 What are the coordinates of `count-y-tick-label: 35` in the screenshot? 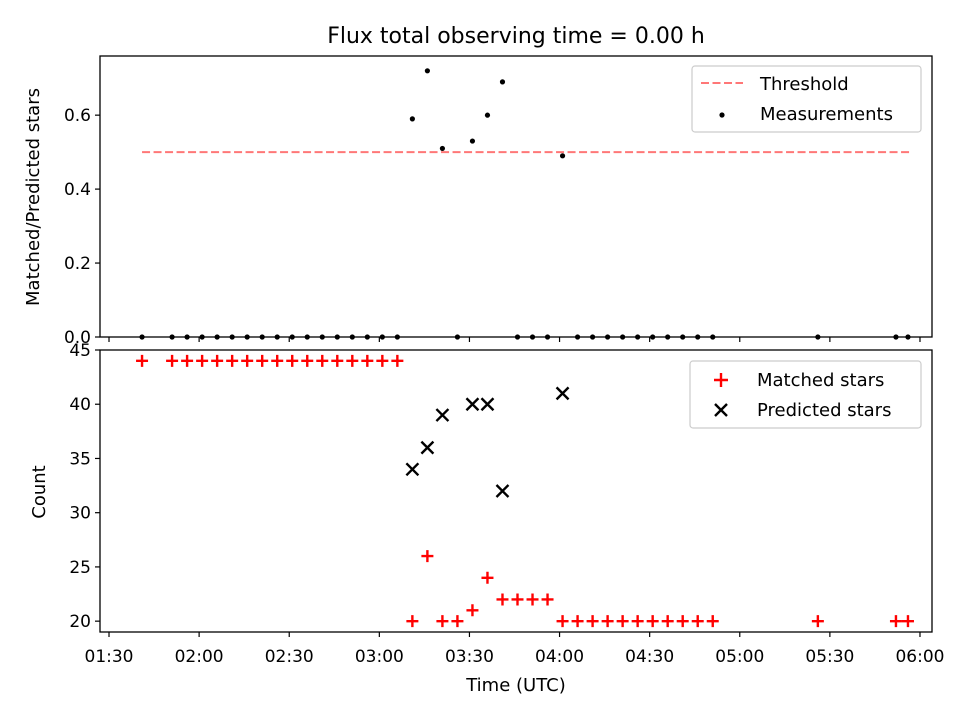 It's located at (80, 459).